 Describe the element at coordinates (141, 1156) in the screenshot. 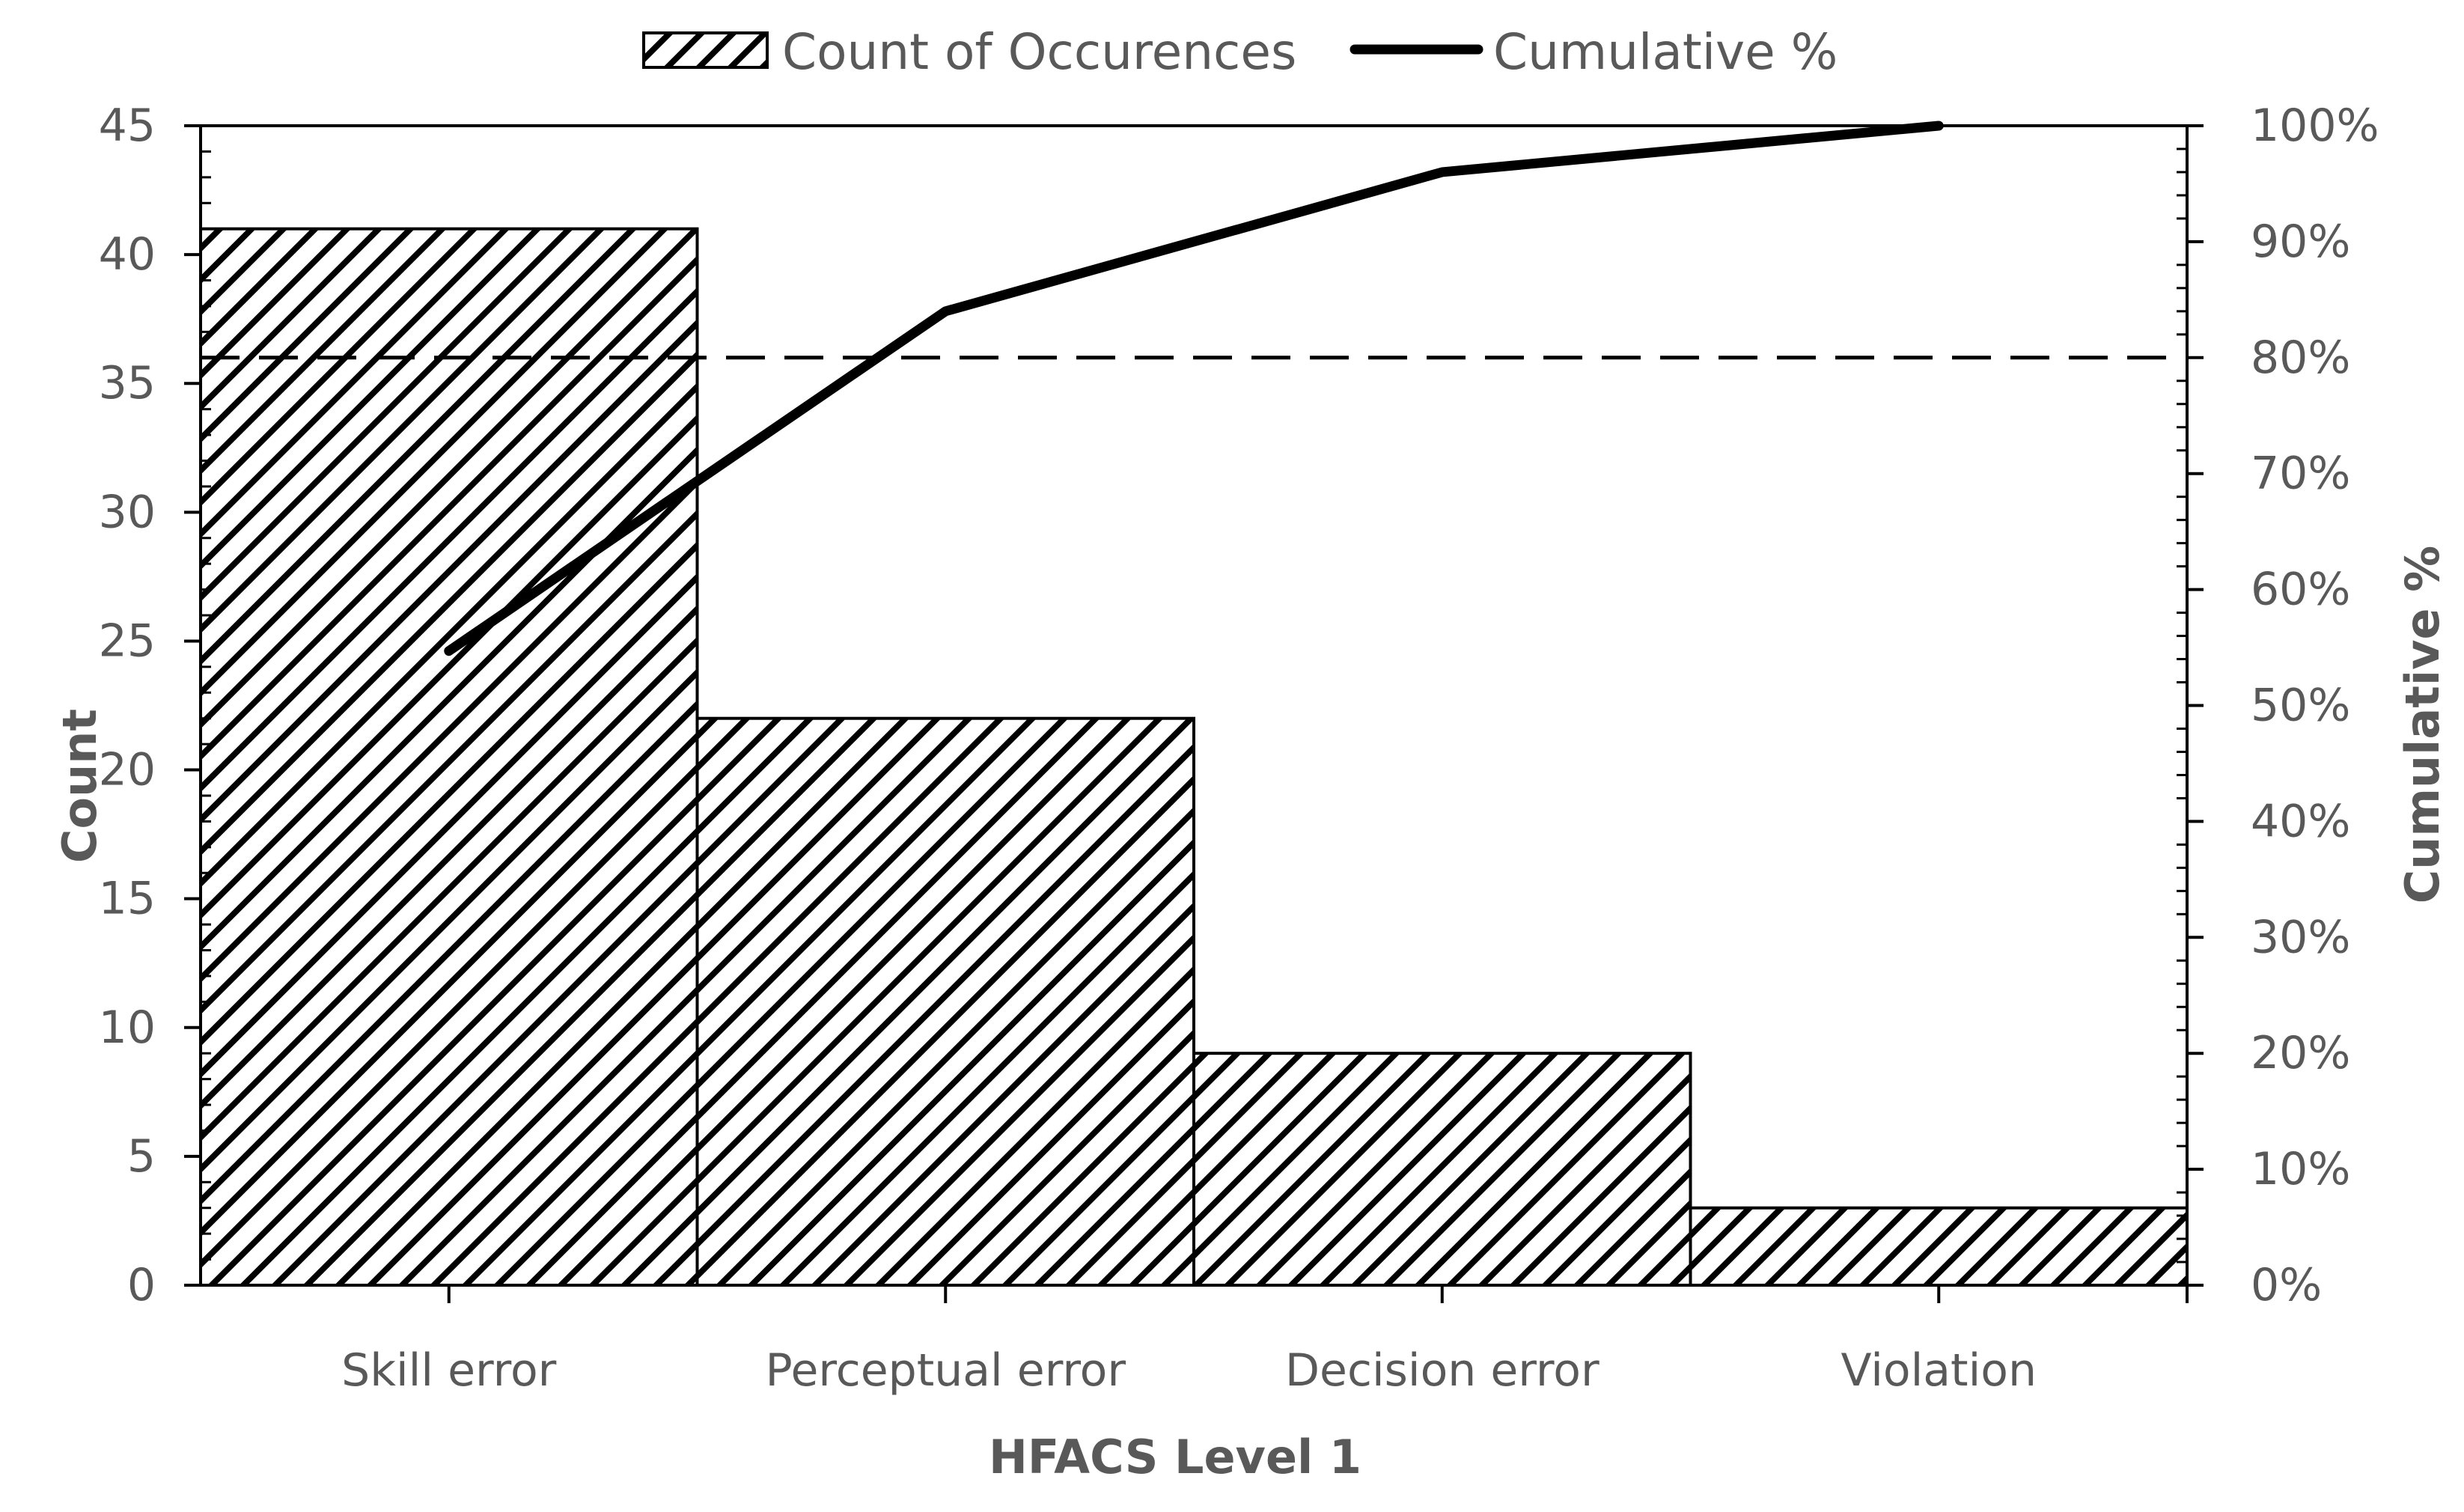

I see `y-tick-label: 5` at that location.